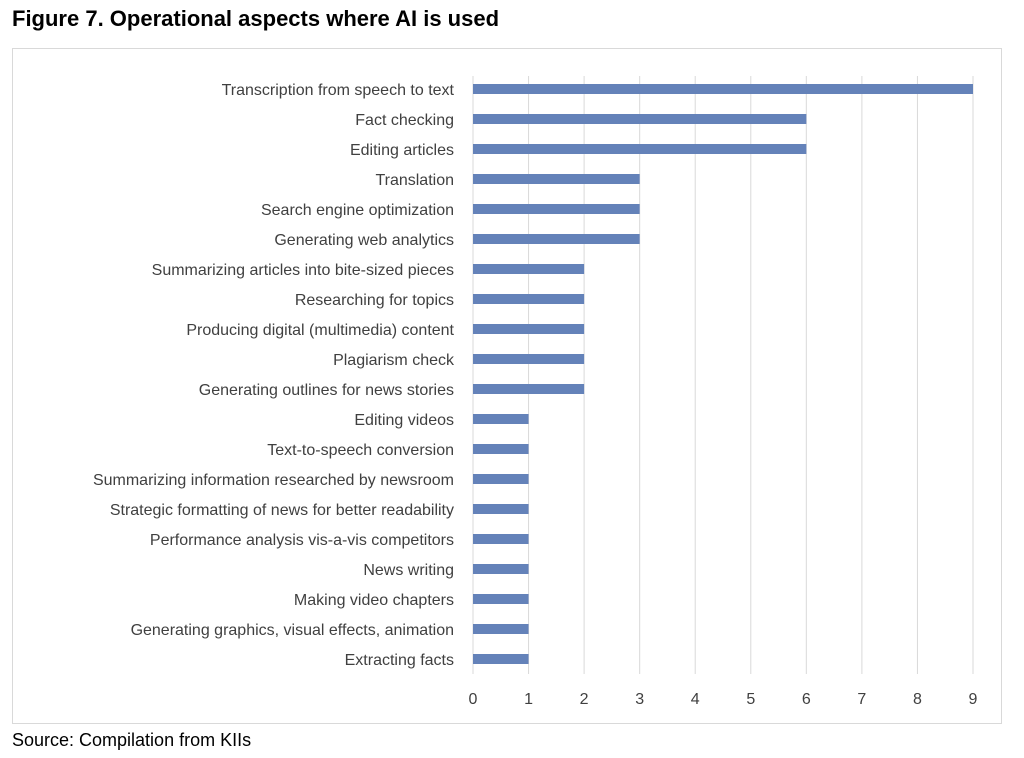  I want to click on category-label: Plagiarism check, so click(394, 360).